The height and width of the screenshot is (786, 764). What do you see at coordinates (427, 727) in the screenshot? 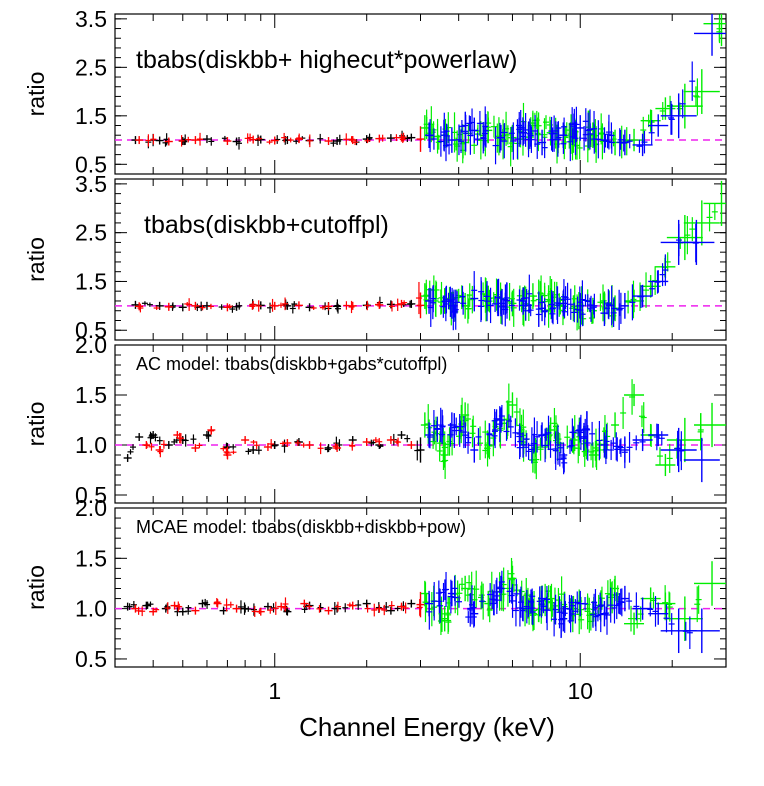
I see `x-axis-title: Channel Energy (keV)` at bounding box center [427, 727].